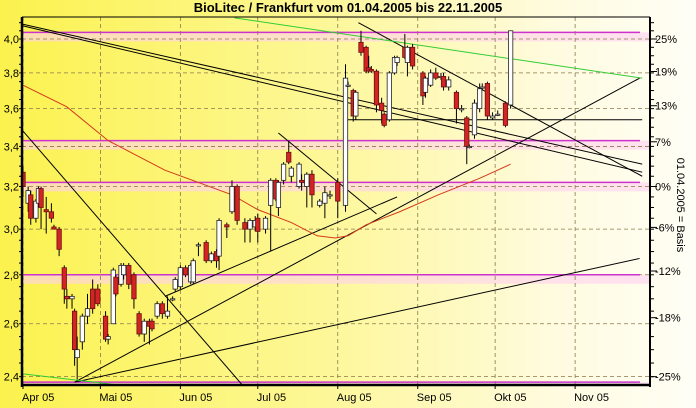 This screenshot has width=696, height=408. I want to click on y-tick-label: 2,8, so click(11, 276).